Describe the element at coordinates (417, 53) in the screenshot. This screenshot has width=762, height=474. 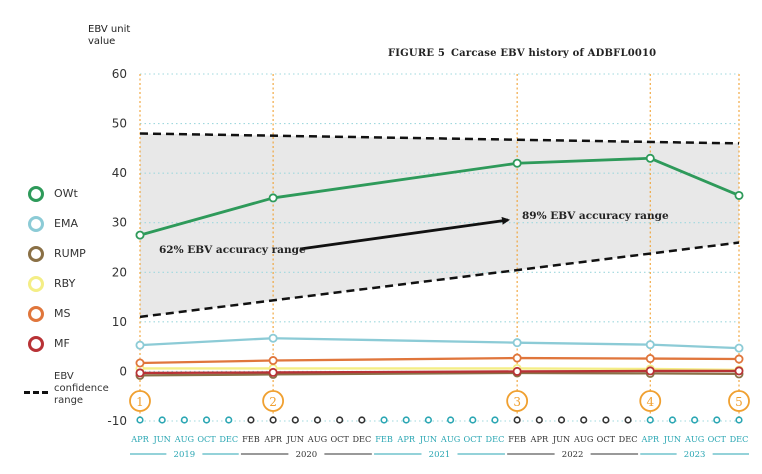
I see `figure-label: FIGURE 5` at that location.